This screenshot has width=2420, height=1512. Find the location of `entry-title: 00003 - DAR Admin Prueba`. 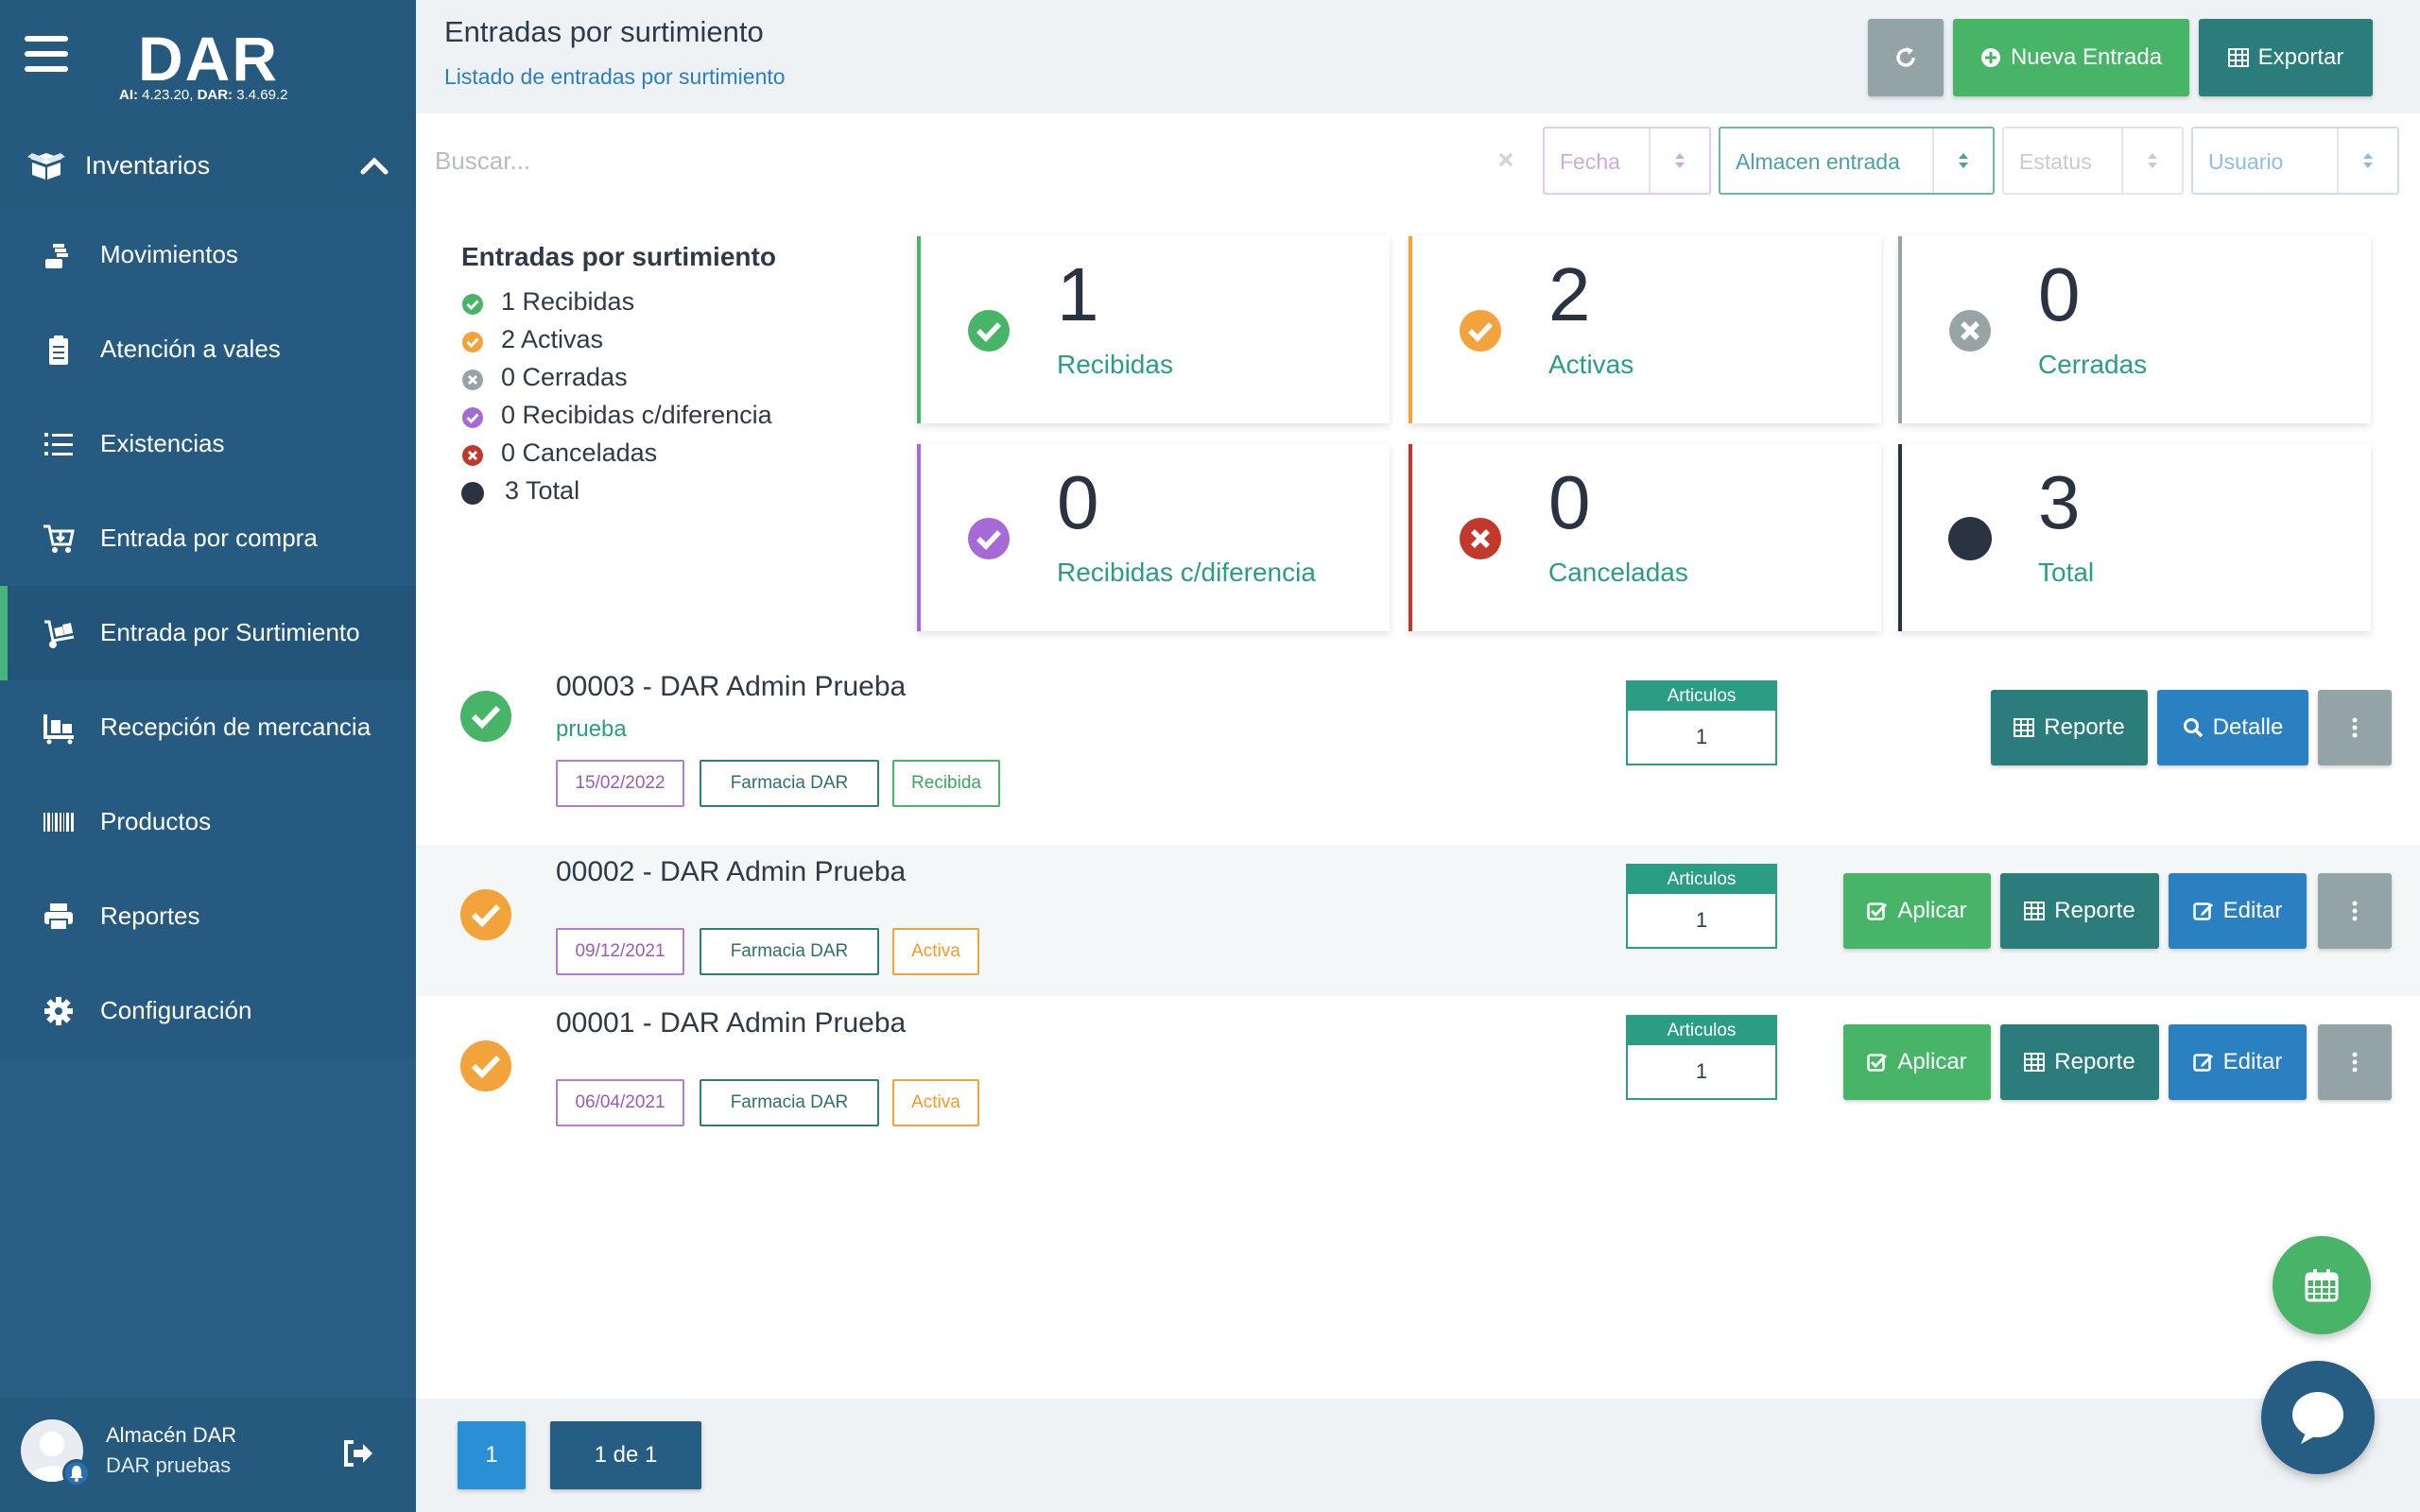

entry-title: 00003 - DAR Admin Prueba is located at coordinates (731, 686).